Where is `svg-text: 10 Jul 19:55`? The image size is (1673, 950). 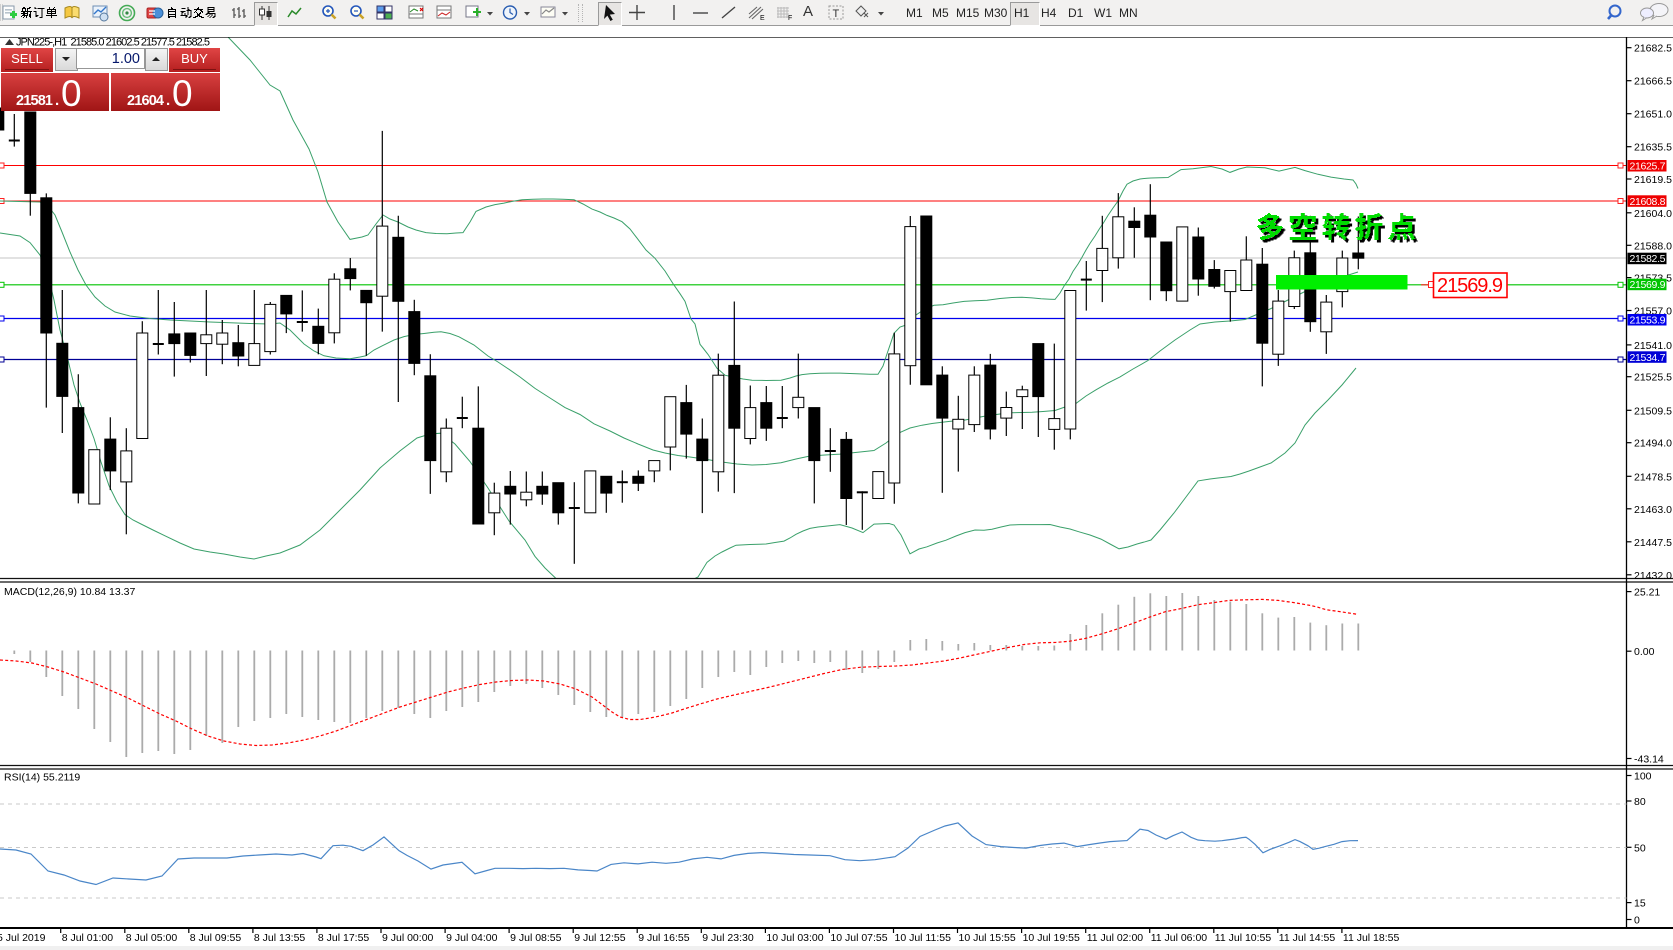 svg-text: 10 Jul 19:55 is located at coordinates (1051, 938).